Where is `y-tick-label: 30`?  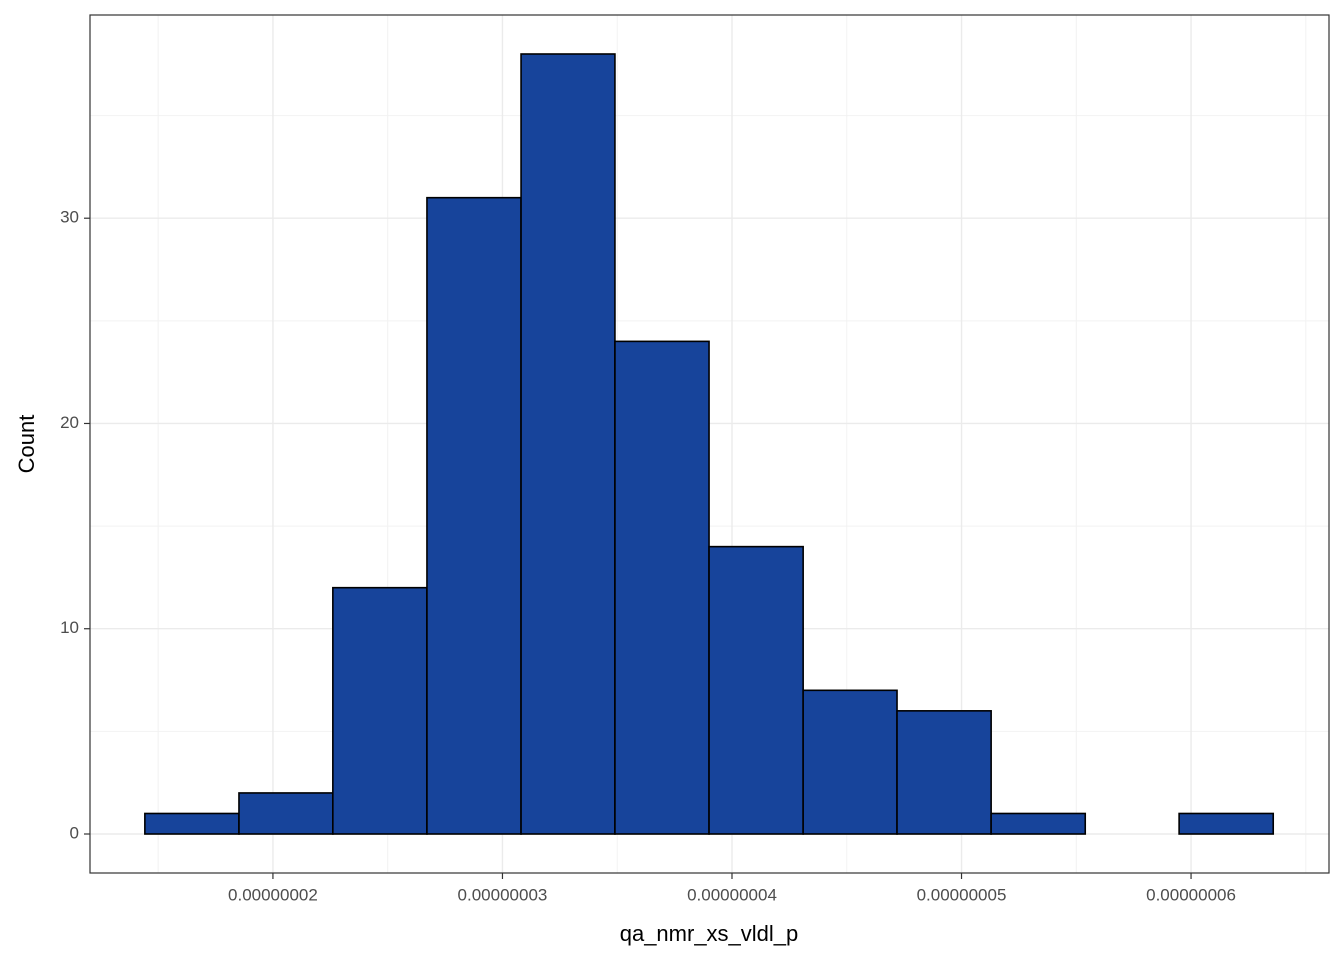 y-tick-label: 30 is located at coordinates (69, 217).